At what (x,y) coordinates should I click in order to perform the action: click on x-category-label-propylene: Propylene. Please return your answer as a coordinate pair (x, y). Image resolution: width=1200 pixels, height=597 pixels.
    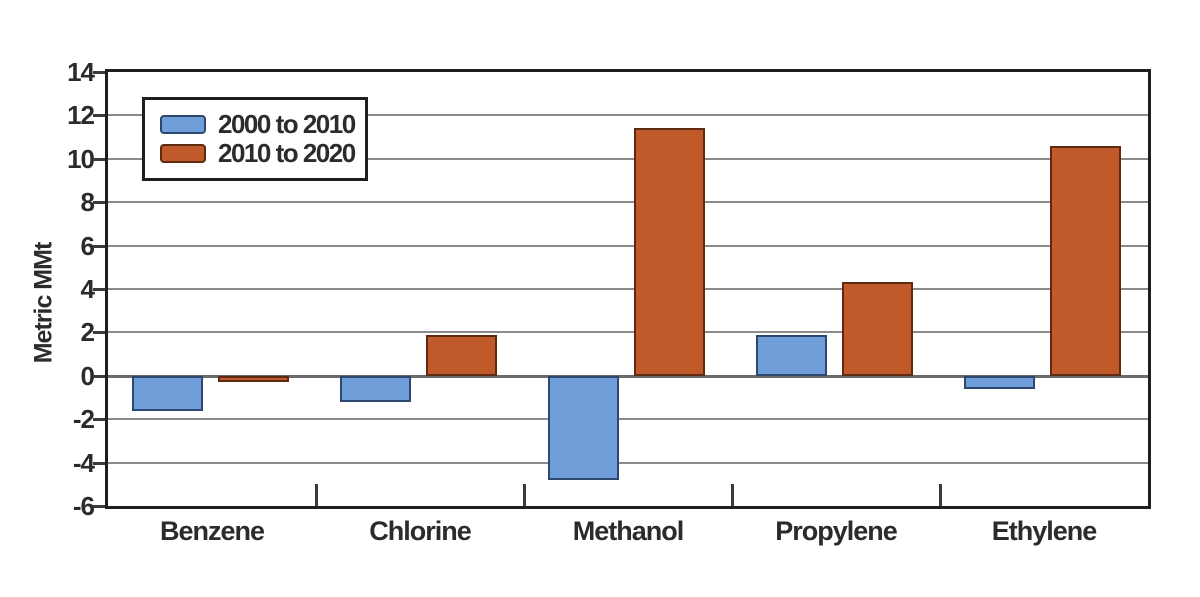
    Looking at the image, I should click on (836, 531).